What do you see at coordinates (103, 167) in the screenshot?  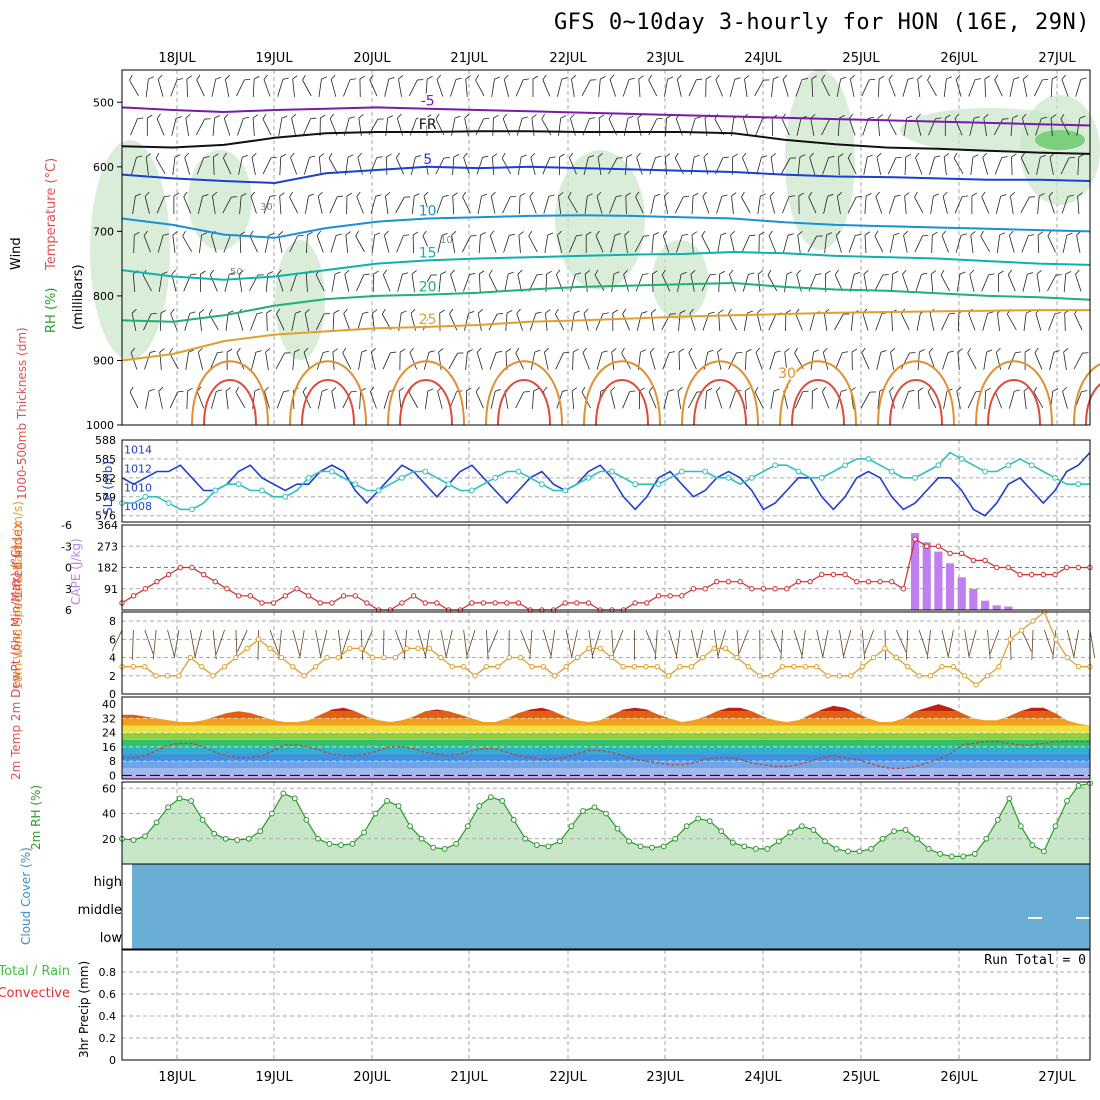 I see `pressure-tick-label: 600` at bounding box center [103, 167].